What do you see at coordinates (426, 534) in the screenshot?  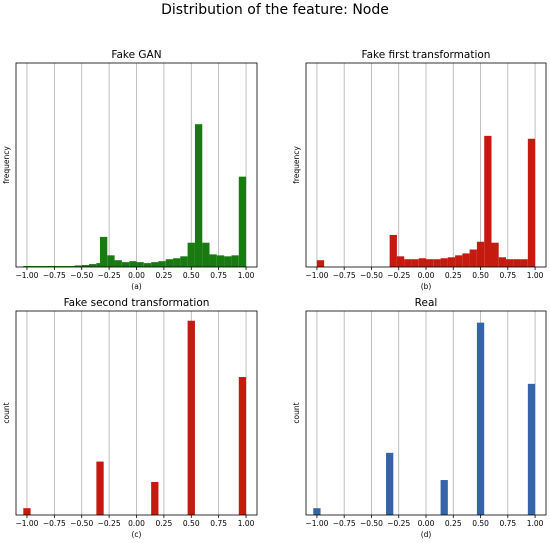 I see `panel-sublabel: (d)` at bounding box center [426, 534].